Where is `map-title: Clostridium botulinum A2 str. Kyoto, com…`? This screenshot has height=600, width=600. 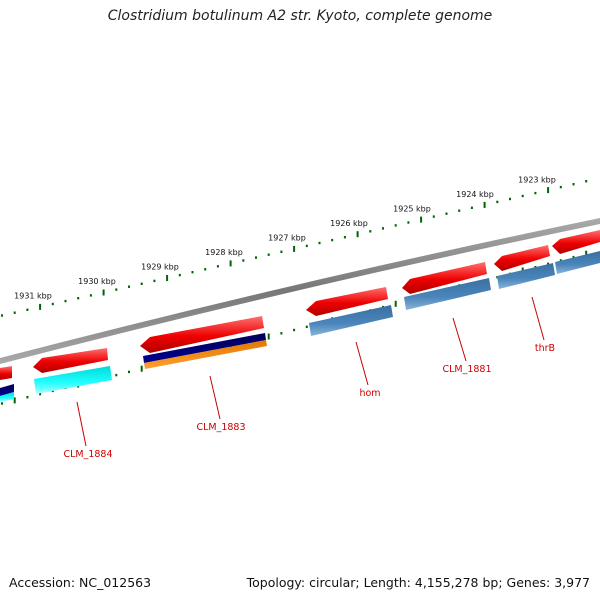 map-title: Clostridium botulinum A2 str. Kyoto, com… is located at coordinates (300, 16).